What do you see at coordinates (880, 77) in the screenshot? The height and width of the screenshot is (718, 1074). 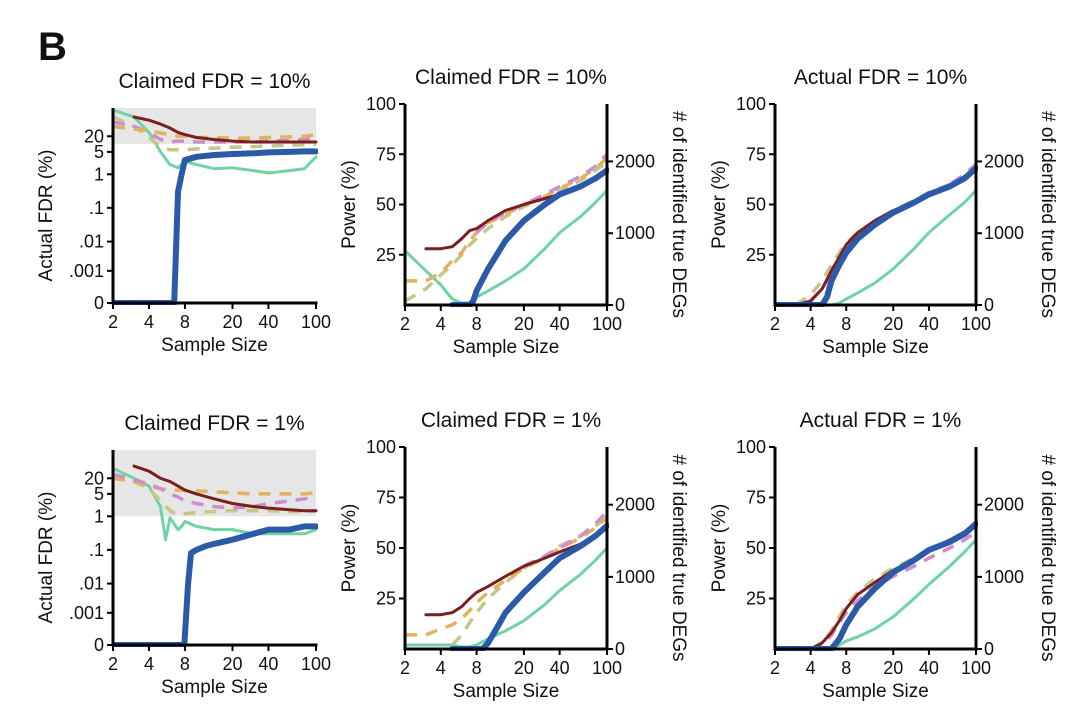 I see `chart-title: Actual FDR = 10%` at bounding box center [880, 77].